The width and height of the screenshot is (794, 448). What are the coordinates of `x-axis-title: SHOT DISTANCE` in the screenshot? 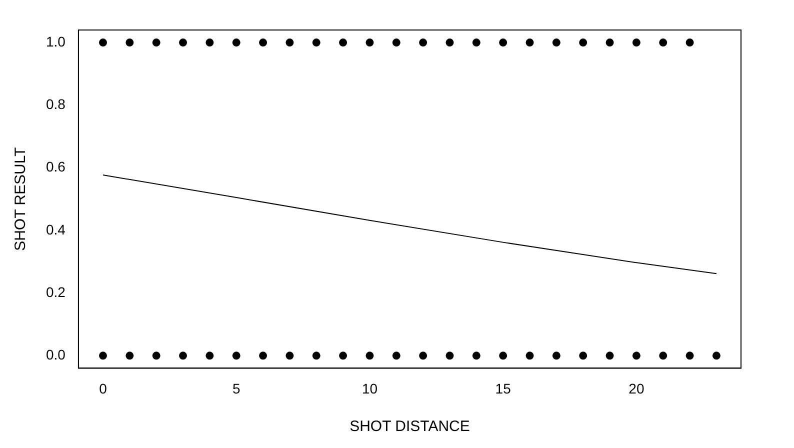 It's located at (410, 427).